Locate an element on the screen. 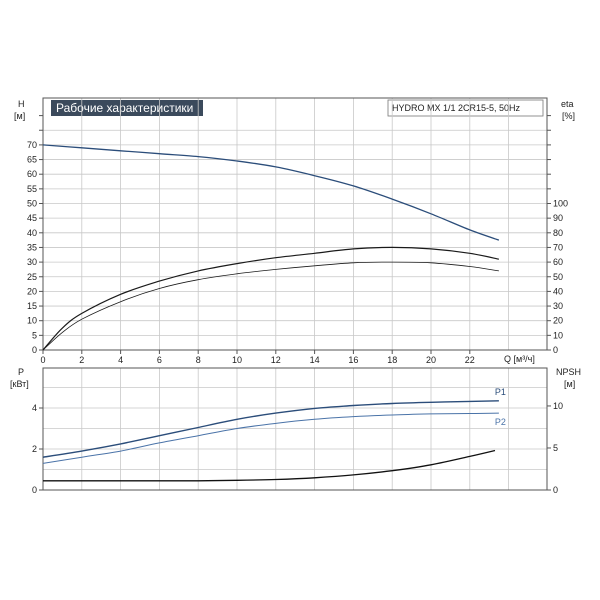  y-tick-label-left: 20 is located at coordinates (32, 291).